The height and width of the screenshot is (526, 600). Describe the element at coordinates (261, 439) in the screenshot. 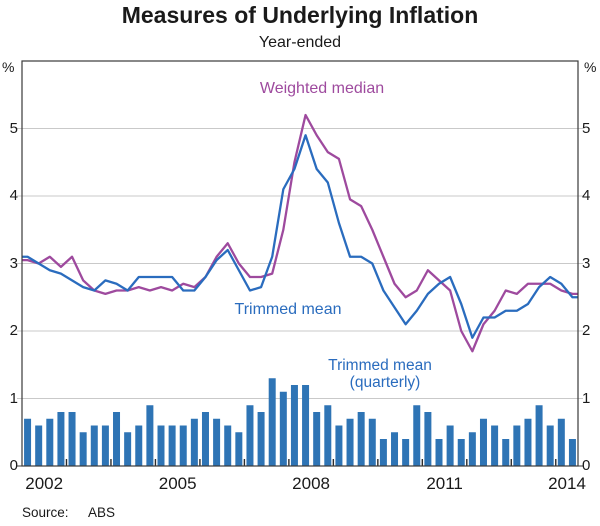

I see `bar-2007Q2` at that location.